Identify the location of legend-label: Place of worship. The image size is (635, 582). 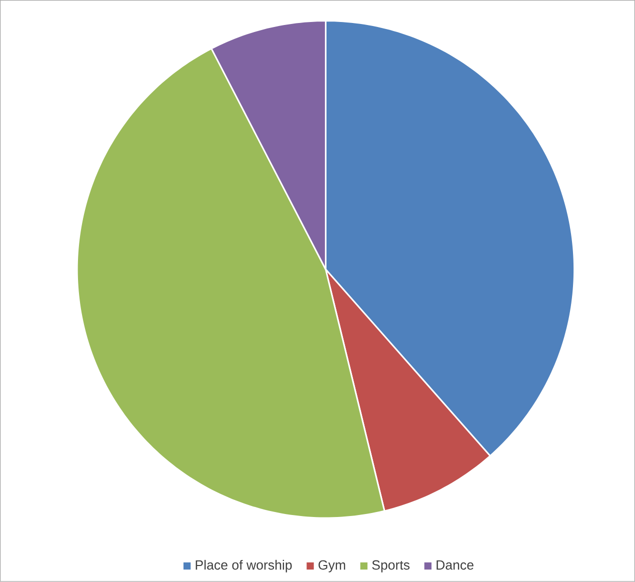
(244, 566).